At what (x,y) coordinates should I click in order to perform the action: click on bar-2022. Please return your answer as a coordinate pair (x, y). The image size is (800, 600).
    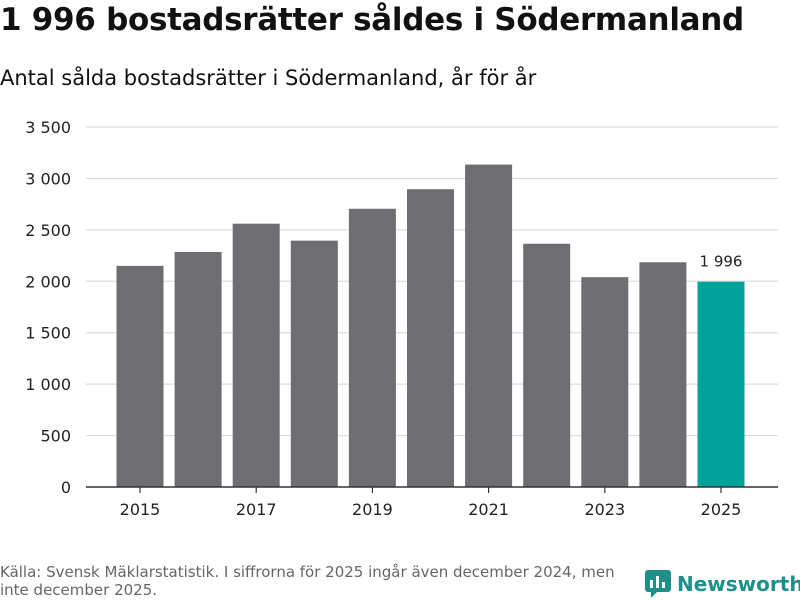
    Looking at the image, I should click on (547, 365).